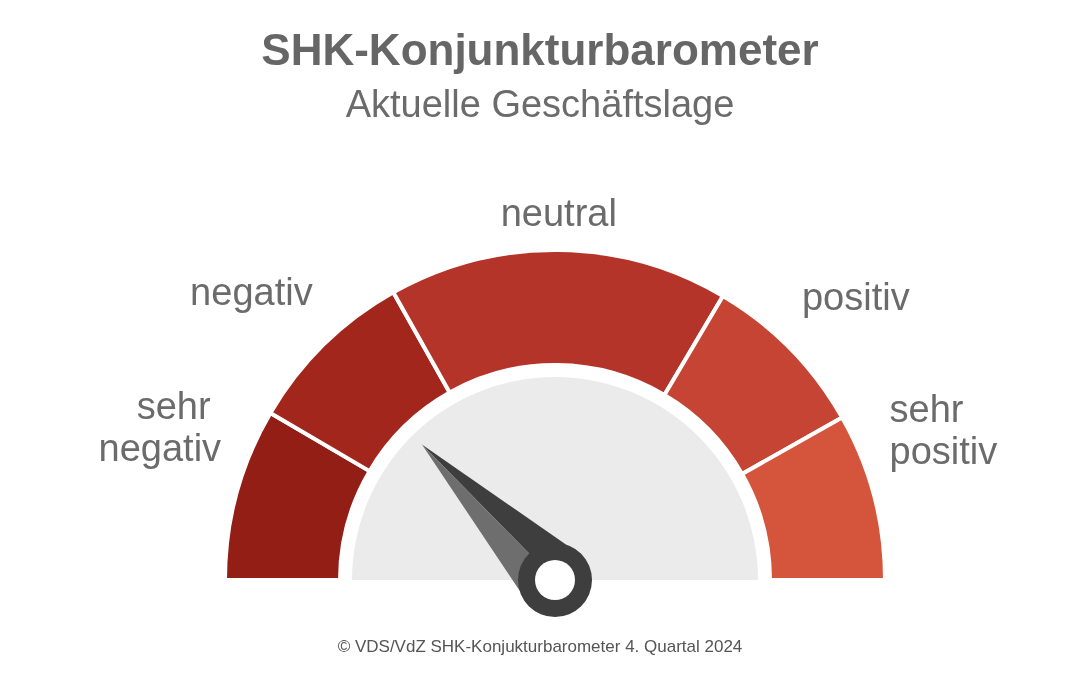  I want to click on slice-label: negativ, so click(251, 292).